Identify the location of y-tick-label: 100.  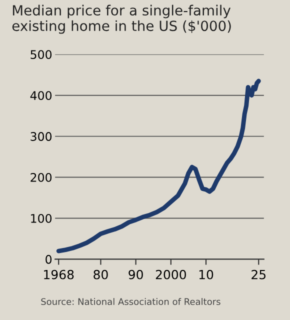
(41, 218).